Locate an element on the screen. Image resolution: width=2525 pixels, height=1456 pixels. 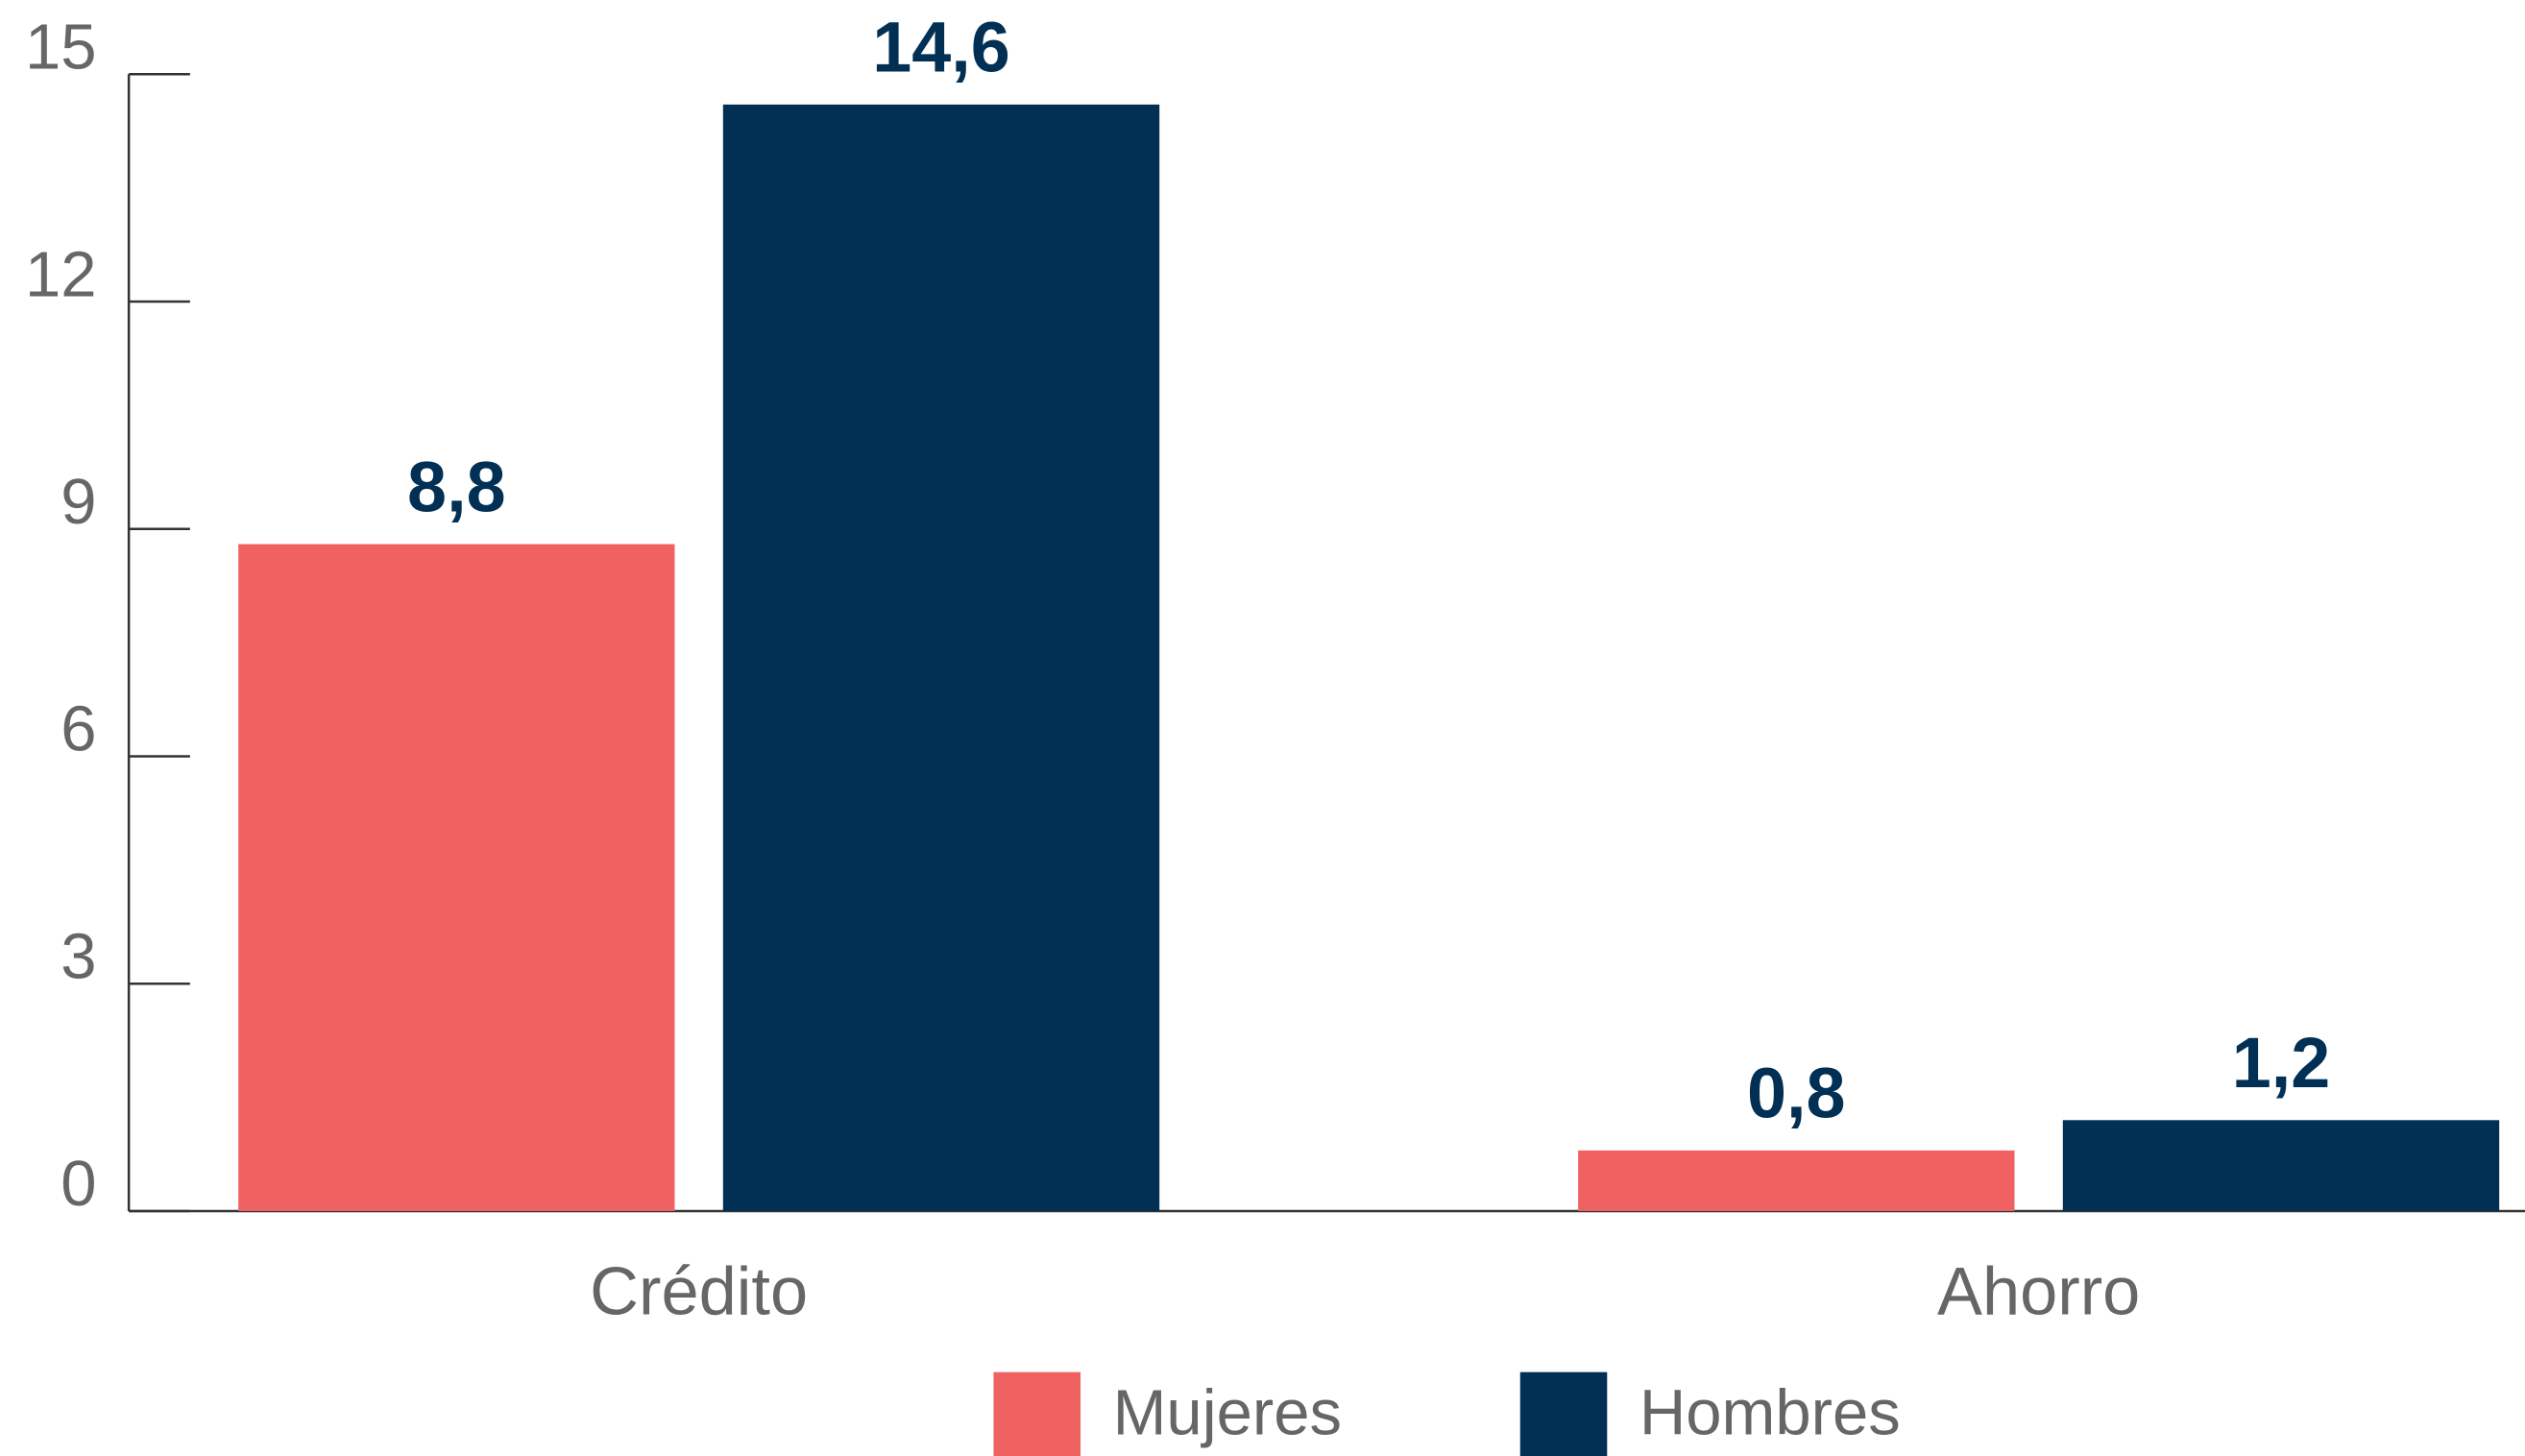
legend-label: Mujeres is located at coordinates (1227, 1412).